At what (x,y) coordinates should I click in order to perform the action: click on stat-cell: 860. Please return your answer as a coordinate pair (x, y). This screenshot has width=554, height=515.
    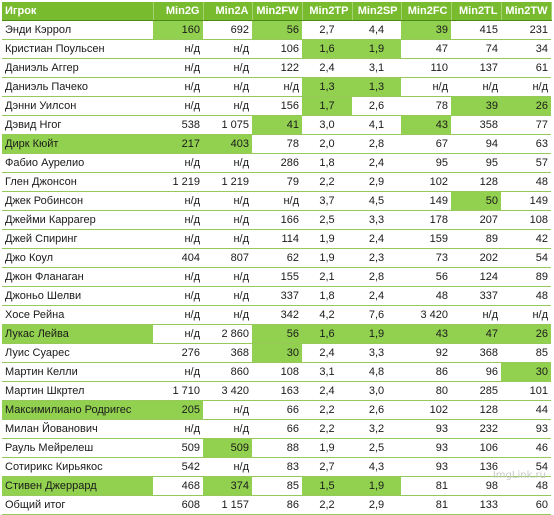
    Looking at the image, I should click on (227, 372).